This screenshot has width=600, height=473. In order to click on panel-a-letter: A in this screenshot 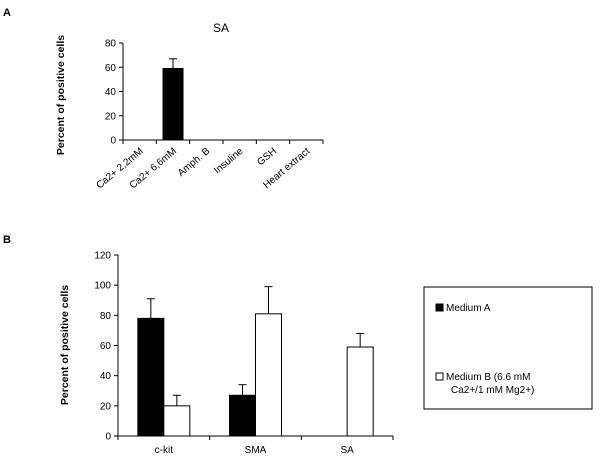, I will do `click(7, 13)`.